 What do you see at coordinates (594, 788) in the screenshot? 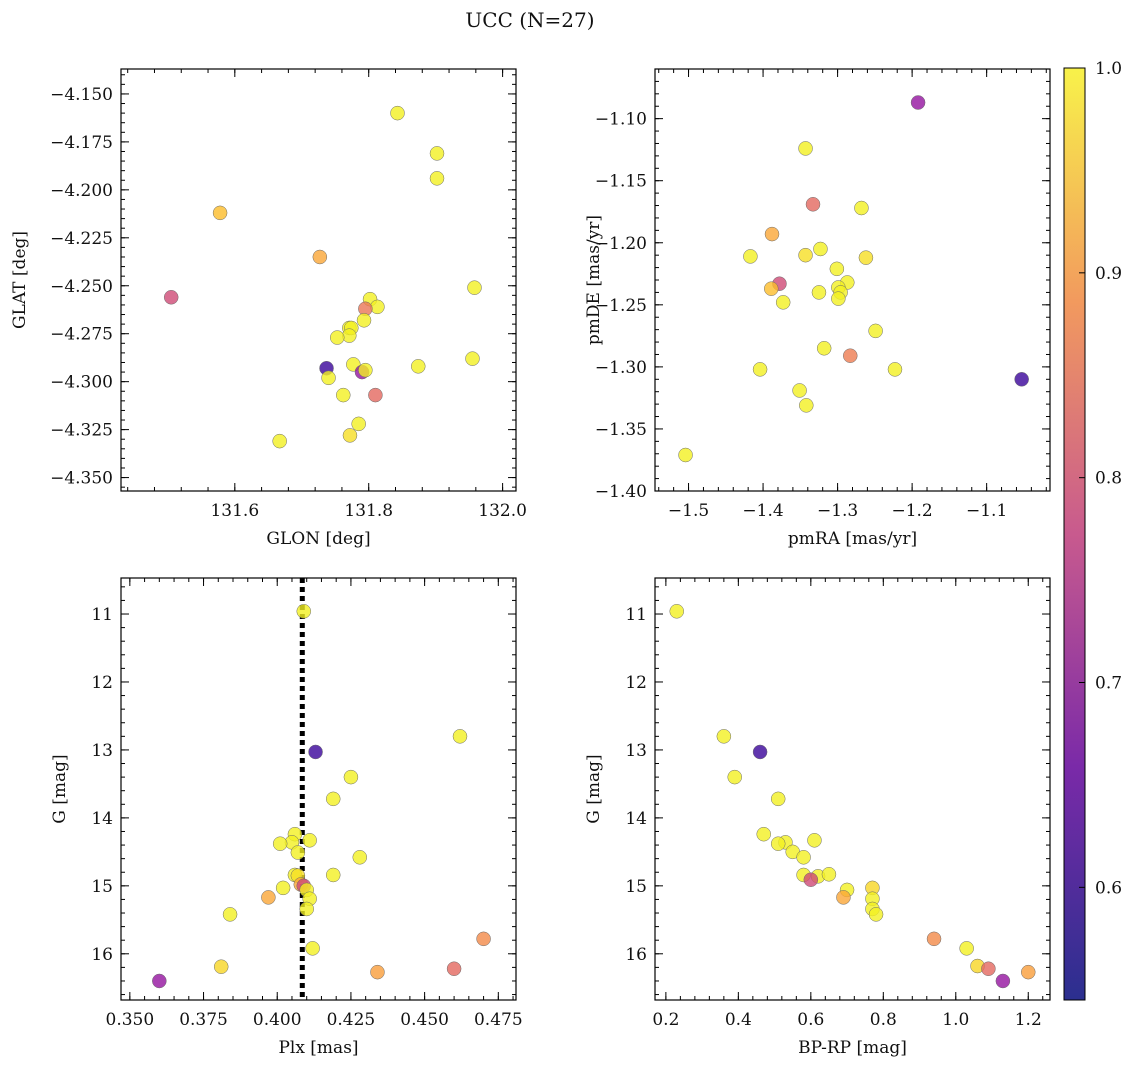
I see `y-axis-label: G [mag]` at bounding box center [594, 788].